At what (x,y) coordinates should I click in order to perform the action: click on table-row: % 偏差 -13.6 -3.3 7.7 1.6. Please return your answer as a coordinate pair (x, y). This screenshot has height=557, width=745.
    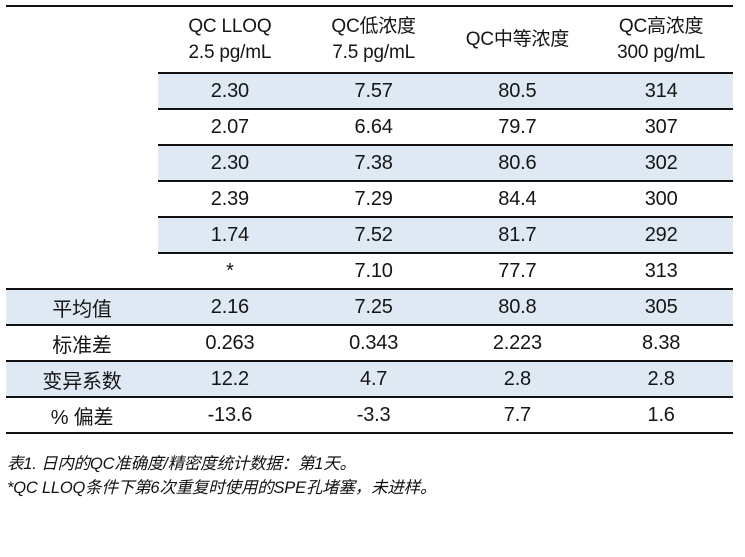
    Looking at the image, I should click on (369, 416).